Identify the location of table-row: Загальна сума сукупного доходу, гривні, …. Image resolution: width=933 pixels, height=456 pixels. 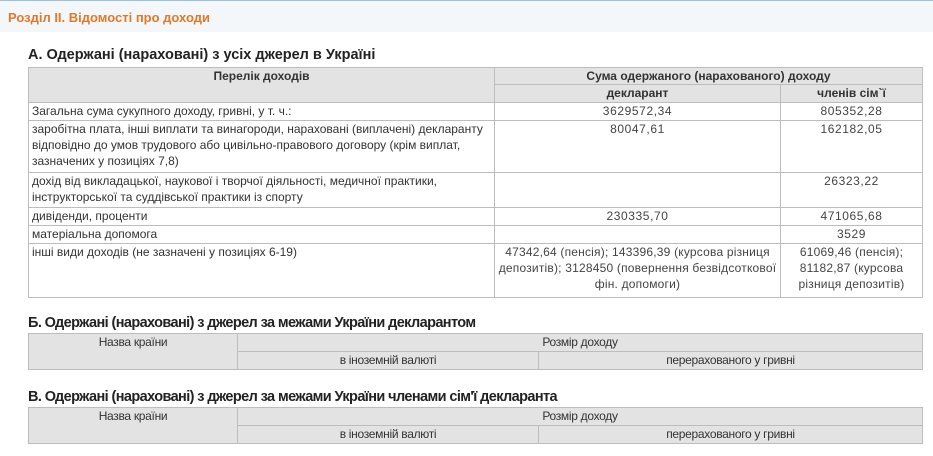
(475, 111).